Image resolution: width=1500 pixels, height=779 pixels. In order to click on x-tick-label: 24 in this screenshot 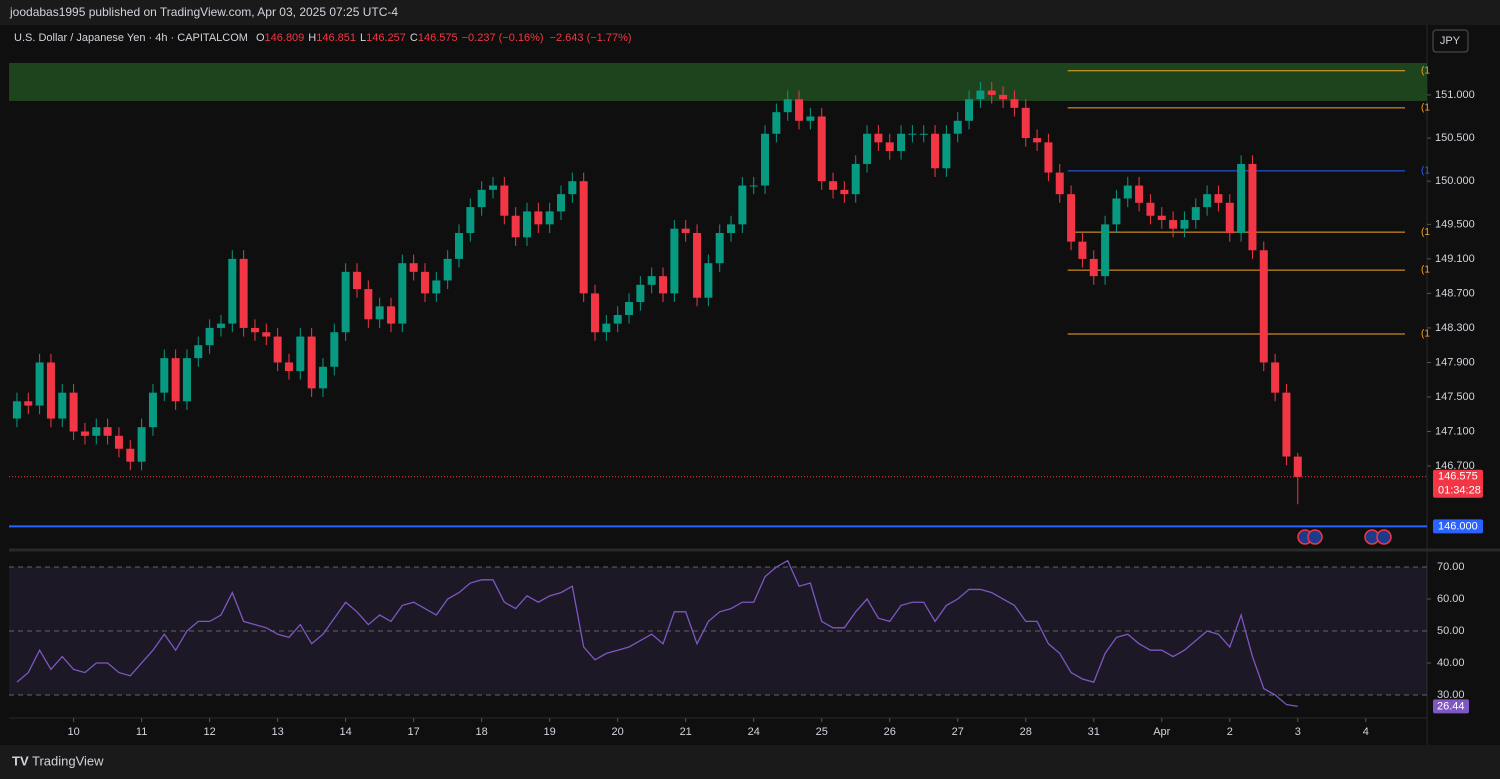, I will do `click(754, 732)`.